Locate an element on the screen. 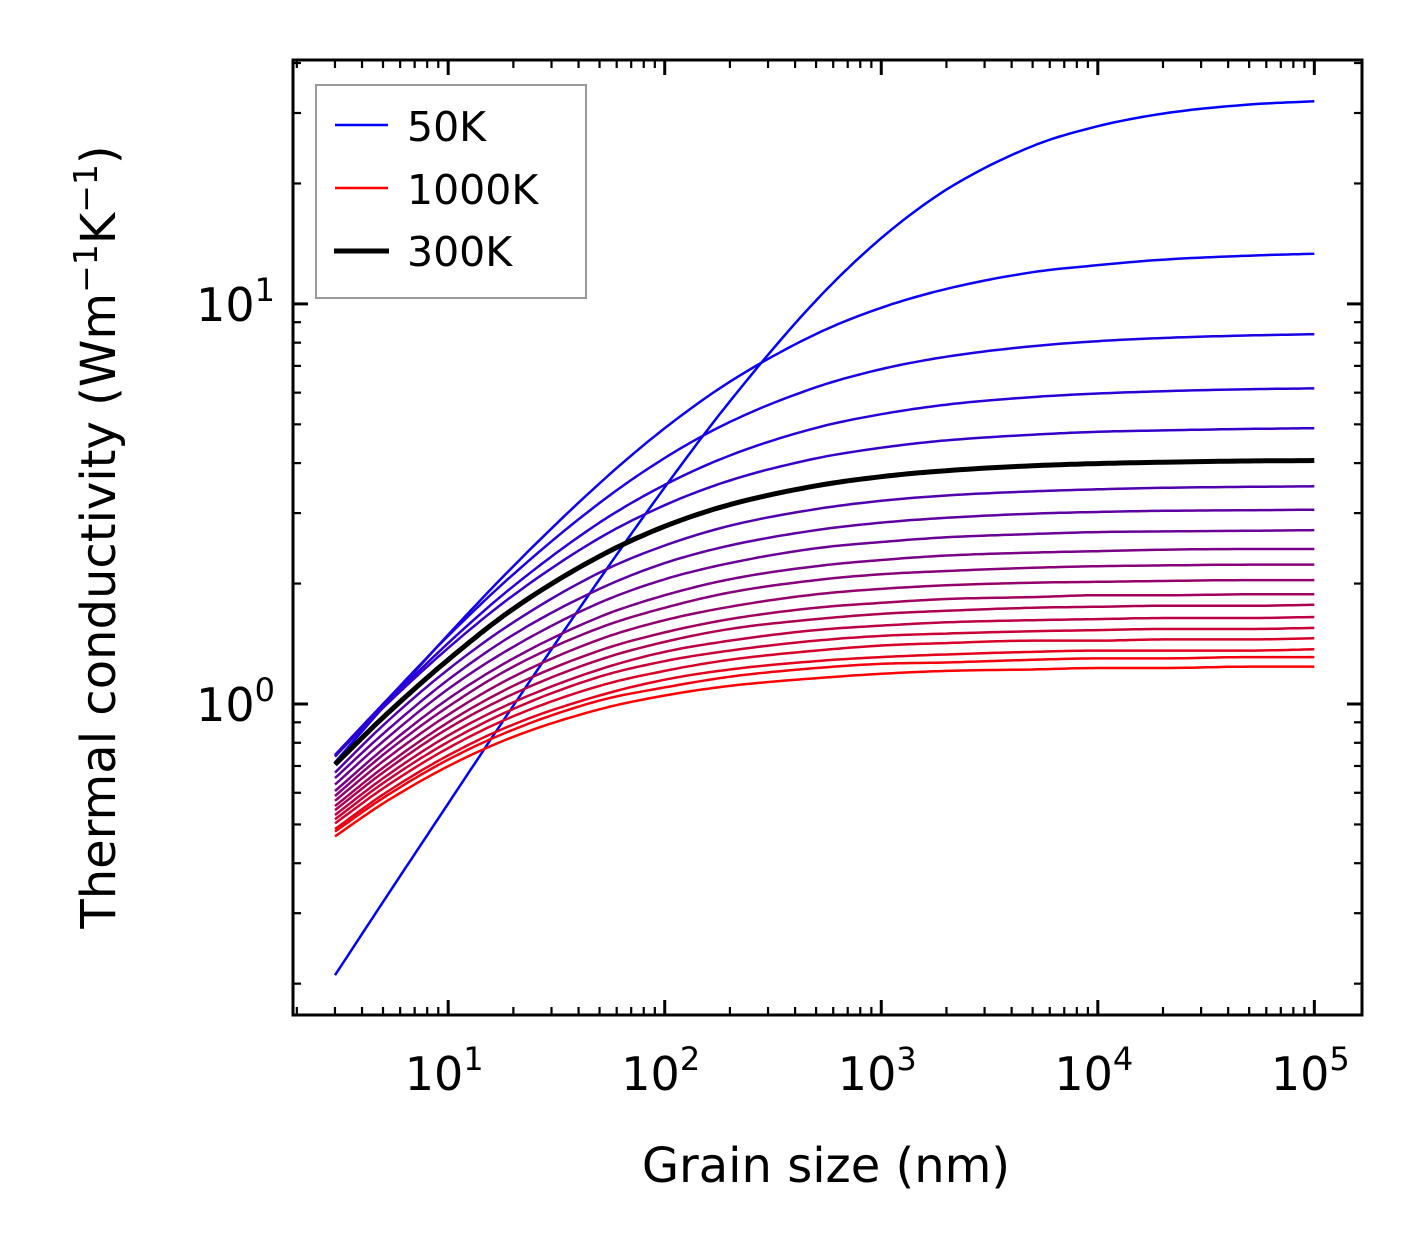 The width and height of the screenshot is (1421, 1254). y-axis-label: Thermal conductivity (Wm−1K−1) is located at coordinates (96, 537).